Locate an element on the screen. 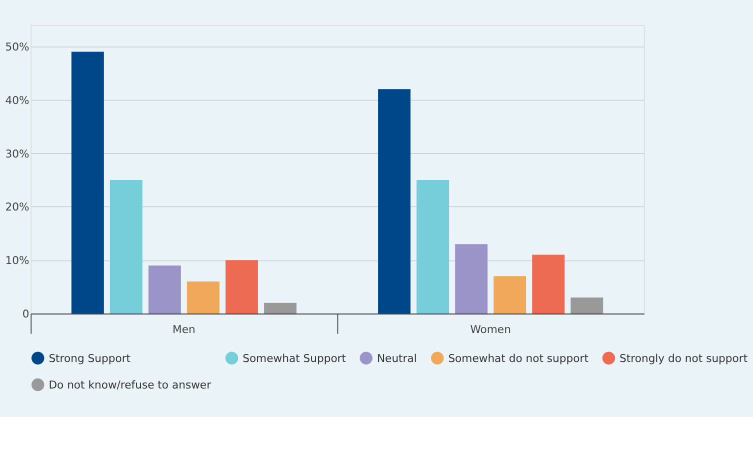 This screenshot has height=452, width=753. legend-label: Neutral is located at coordinates (396, 358).